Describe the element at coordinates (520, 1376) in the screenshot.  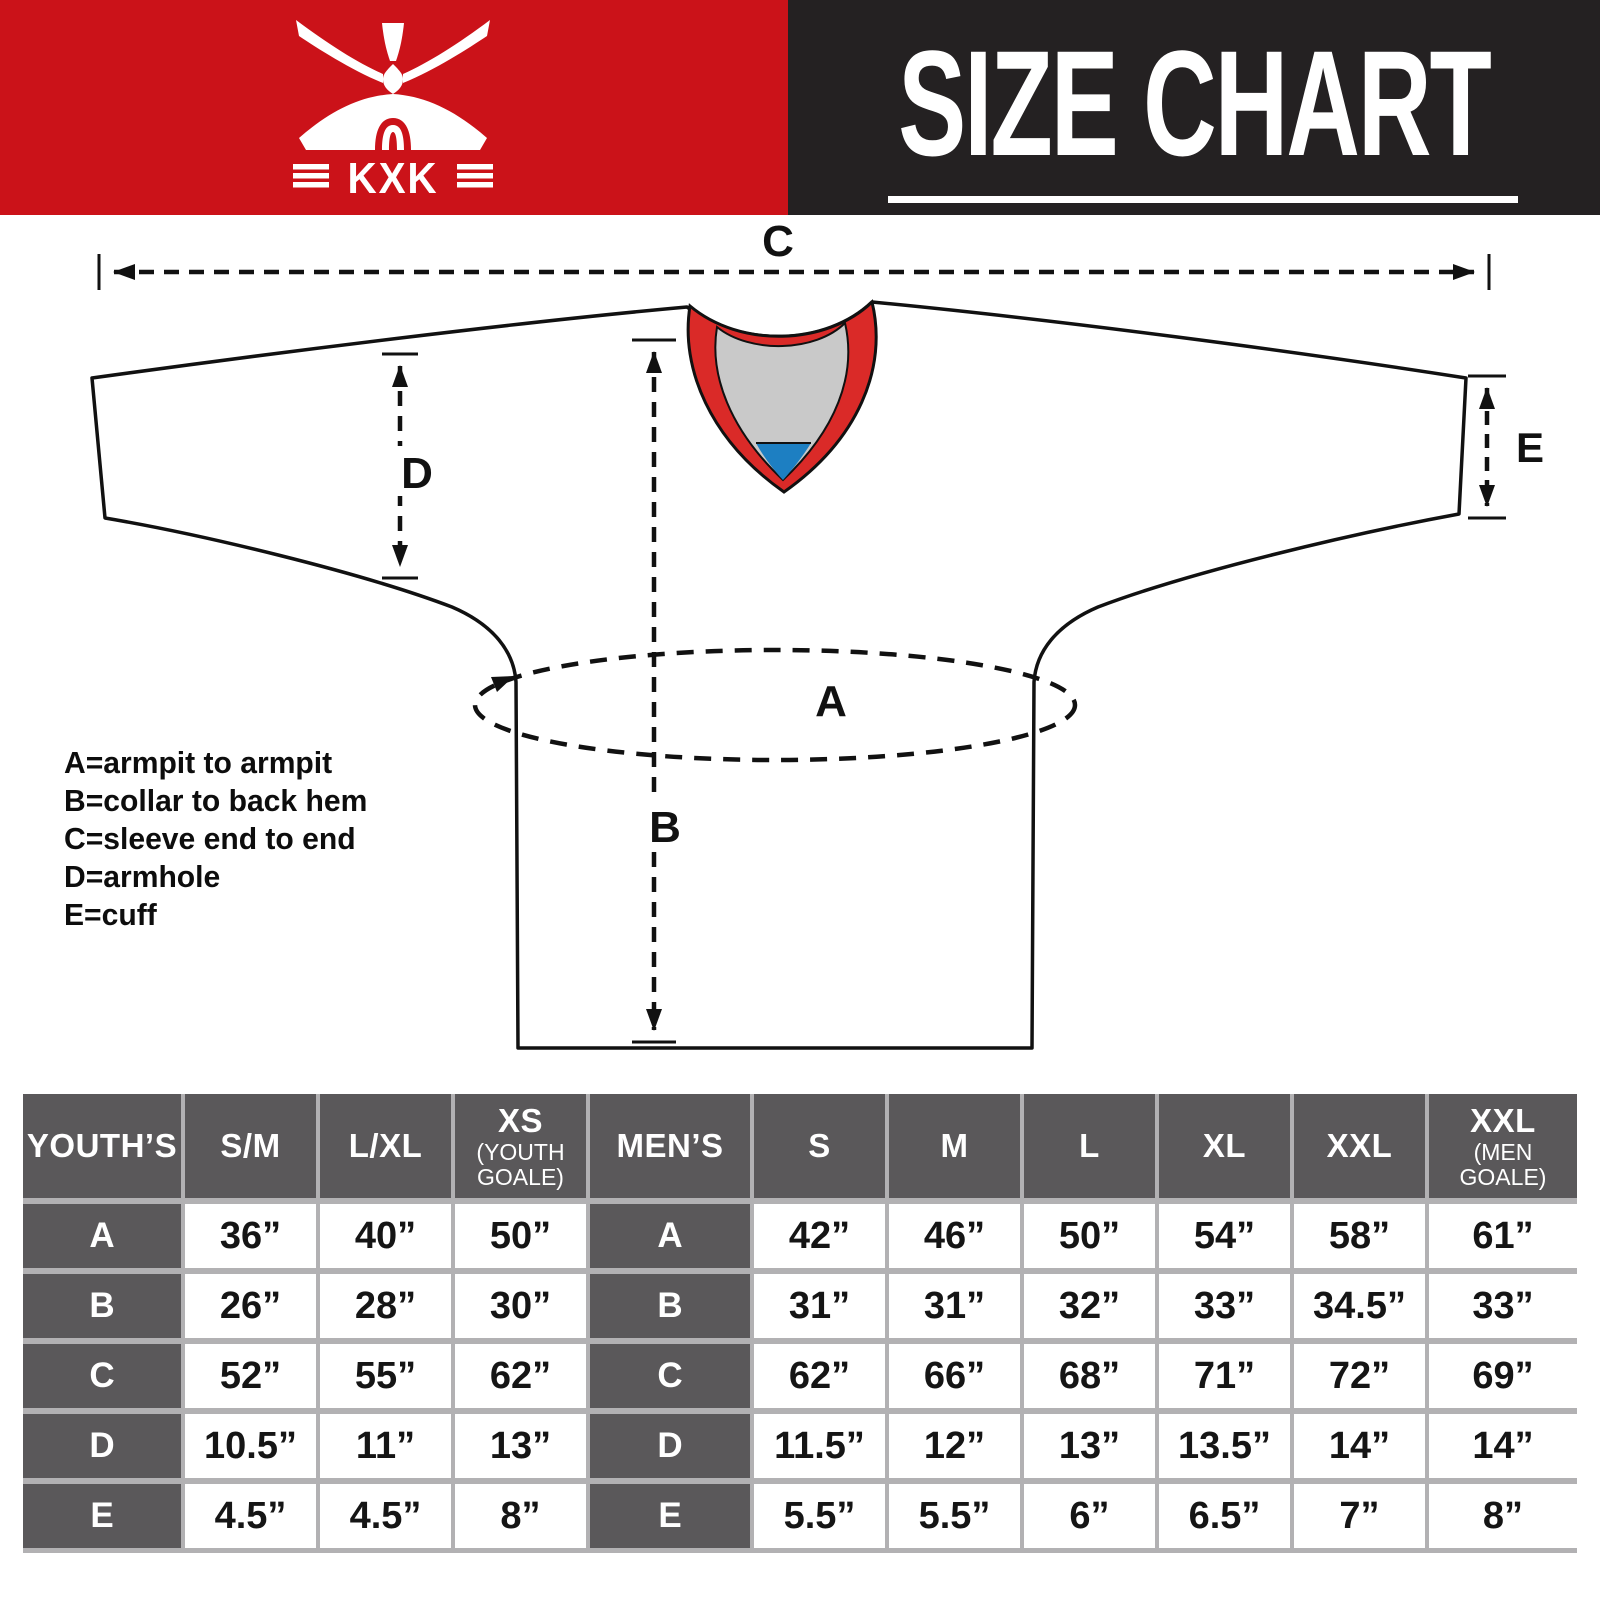
I see `youth-size-cell: 62”` at that location.